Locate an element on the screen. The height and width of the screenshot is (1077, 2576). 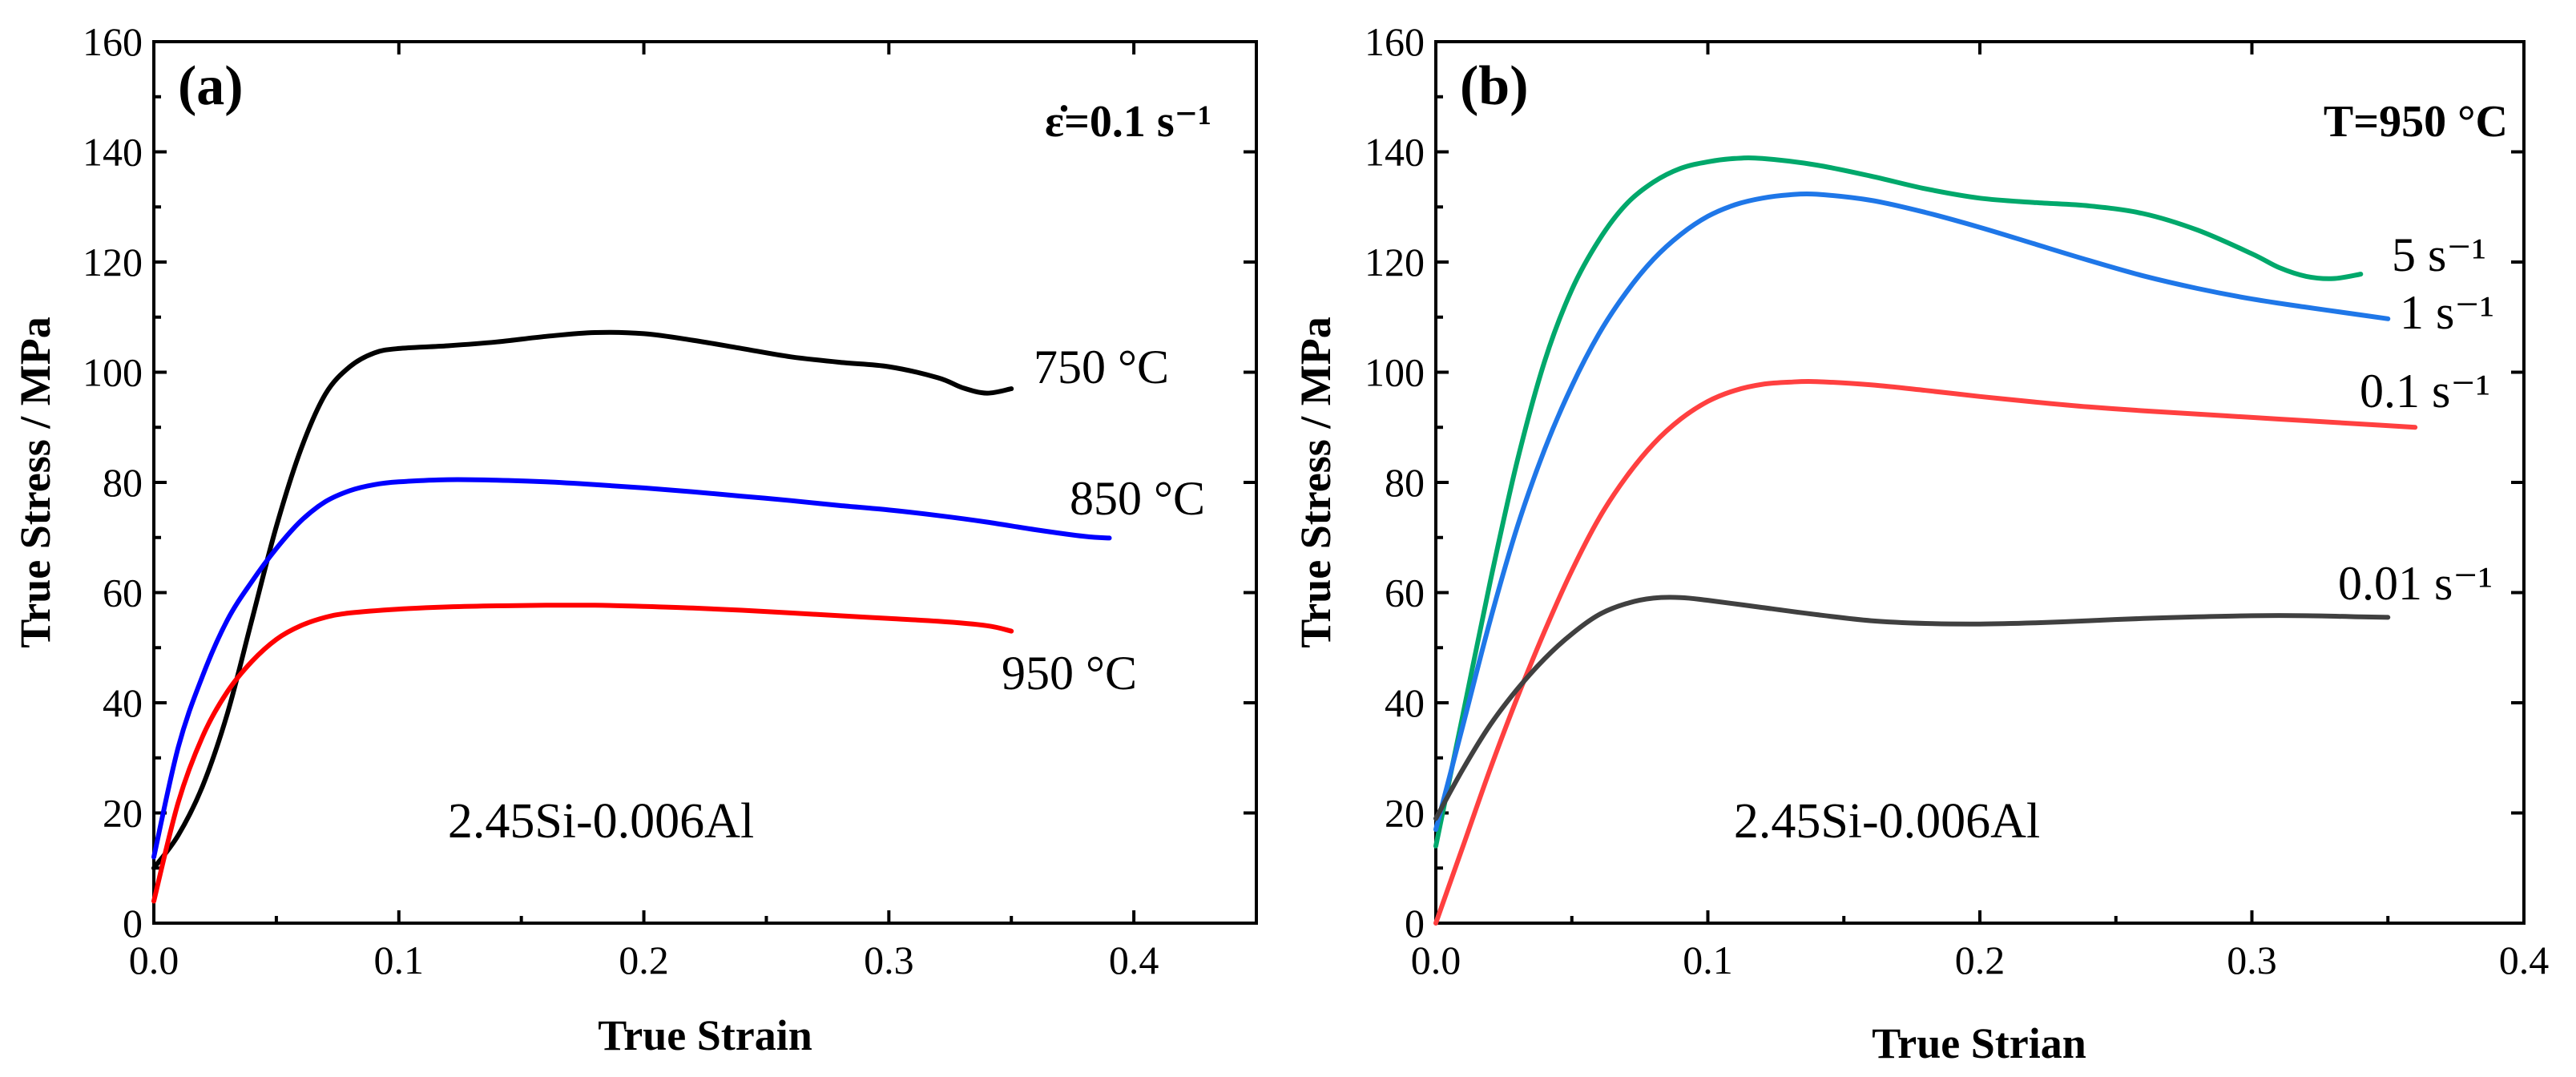
series-label: 5 s⁻¹ is located at coordinates (2439, 254).